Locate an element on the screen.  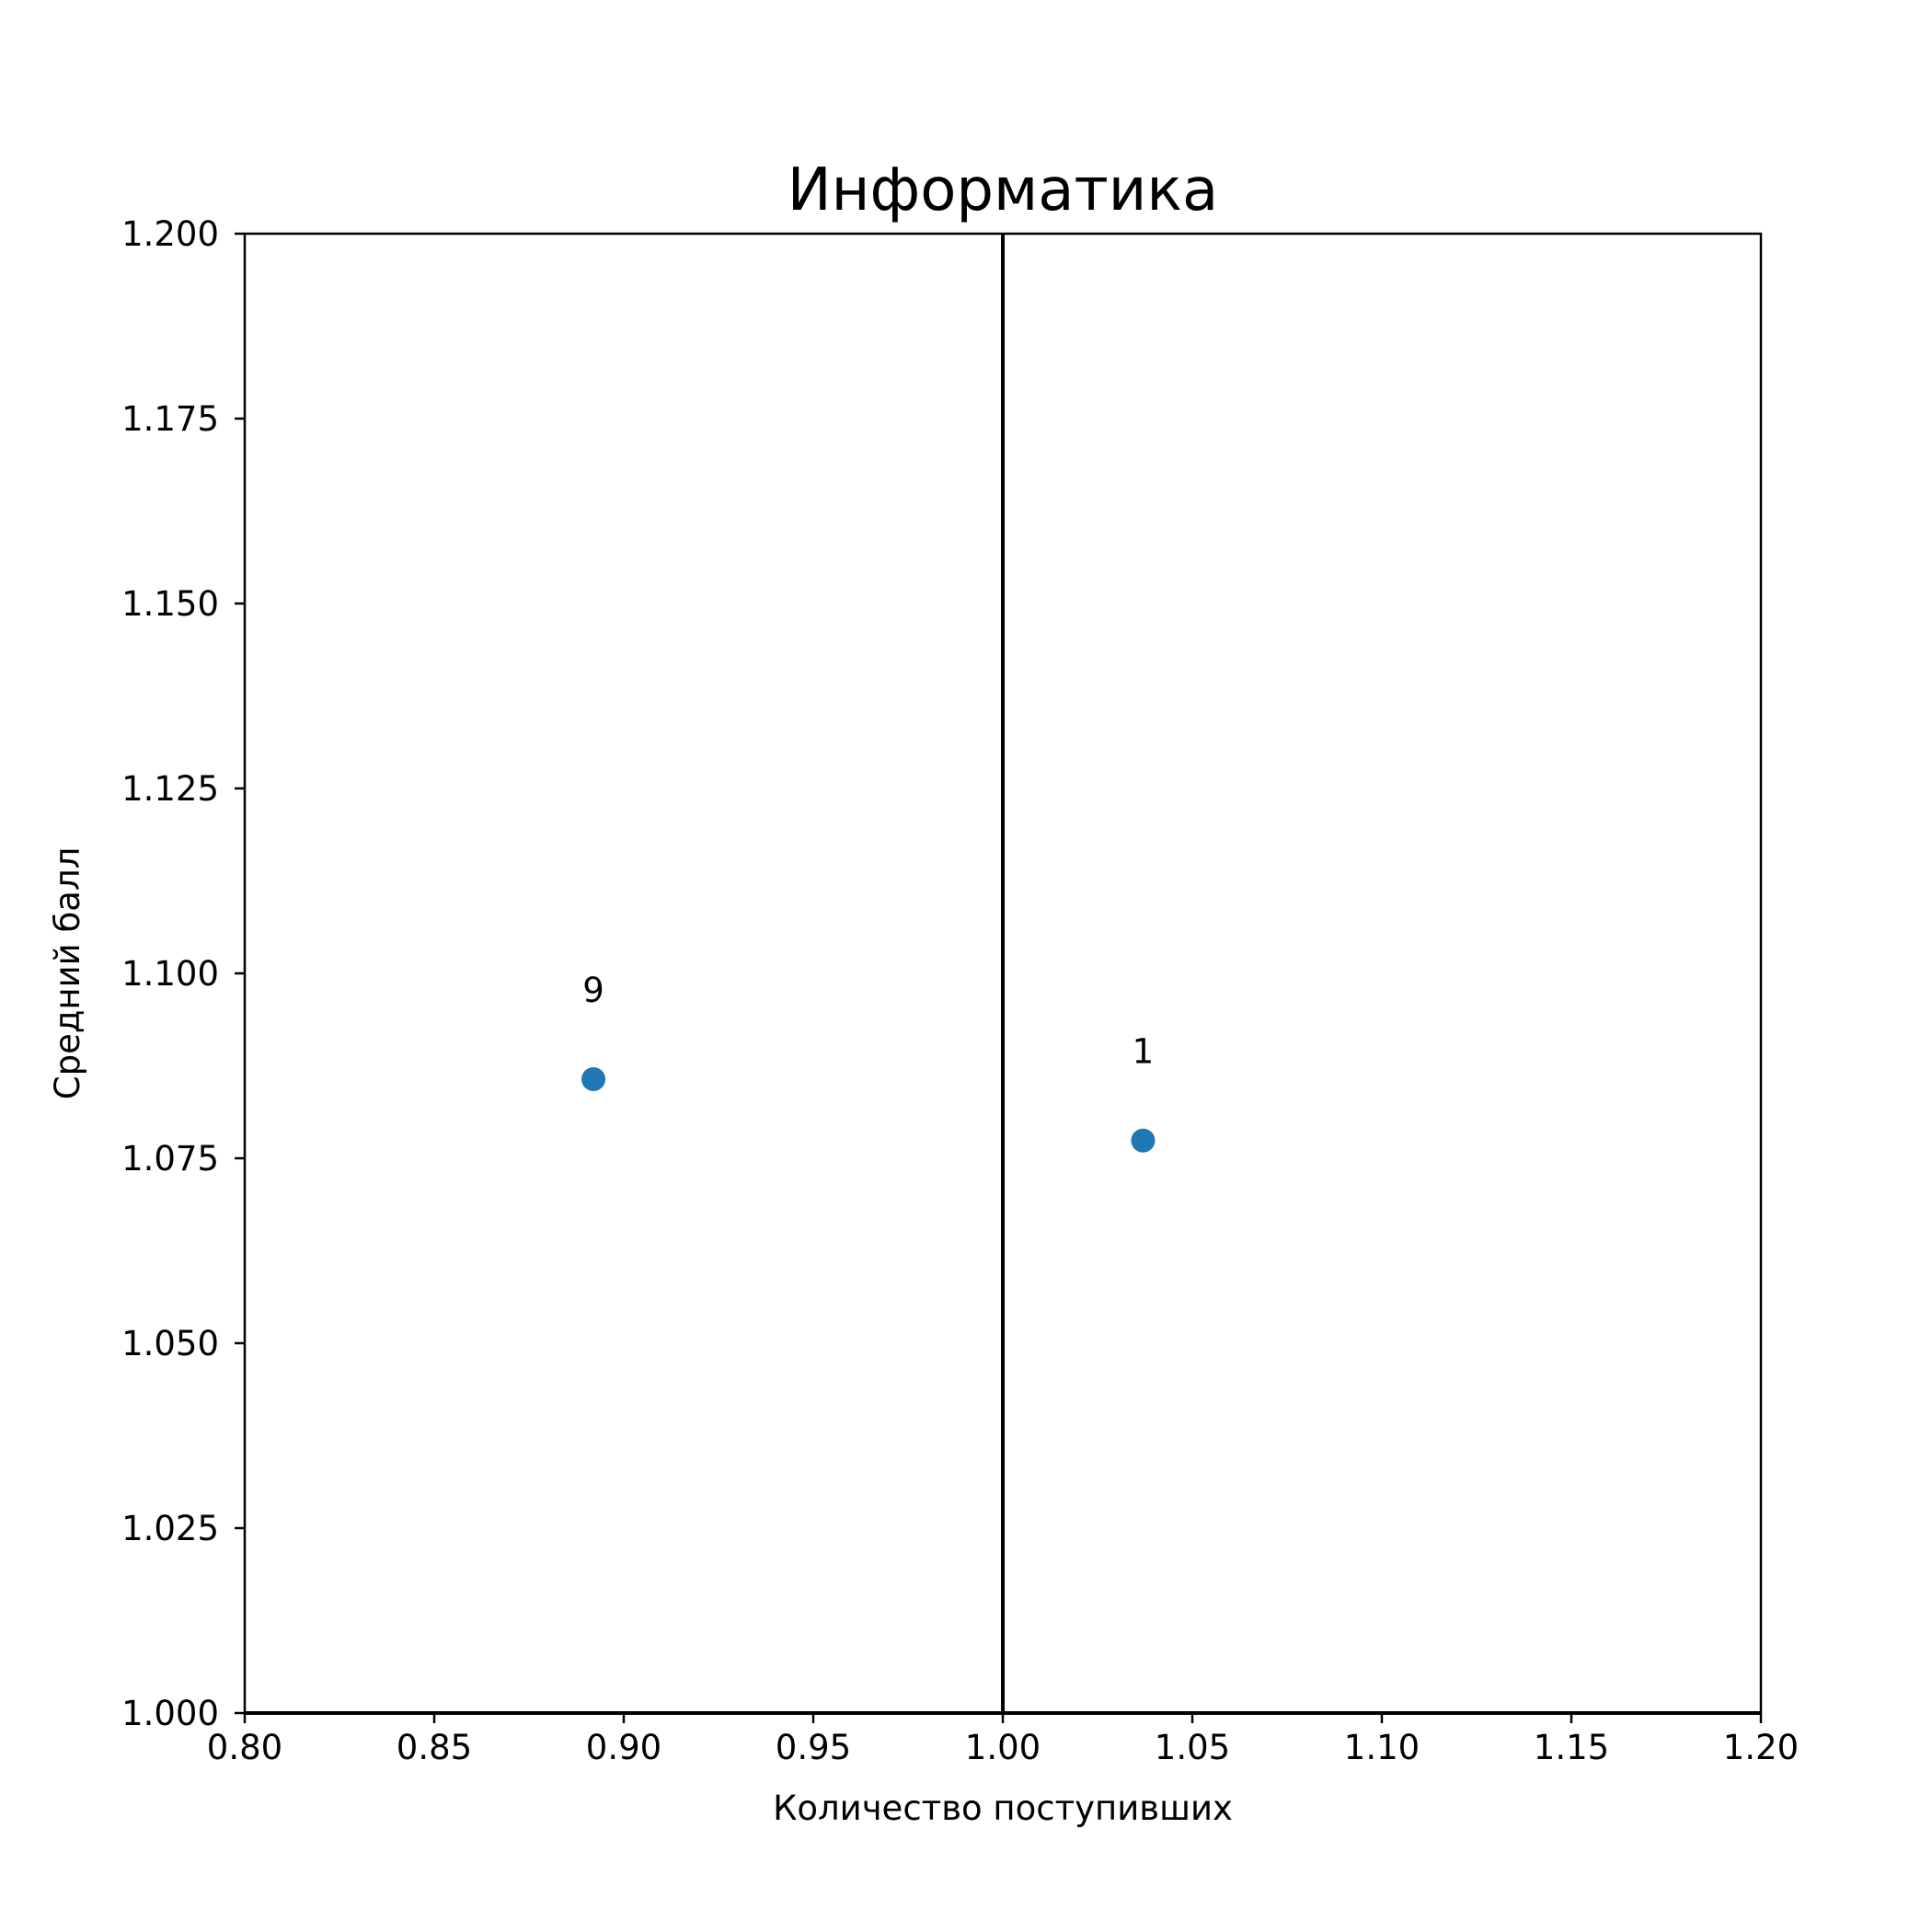
x-tick-label: 1.20 is located at coordinates (1761, 1747).